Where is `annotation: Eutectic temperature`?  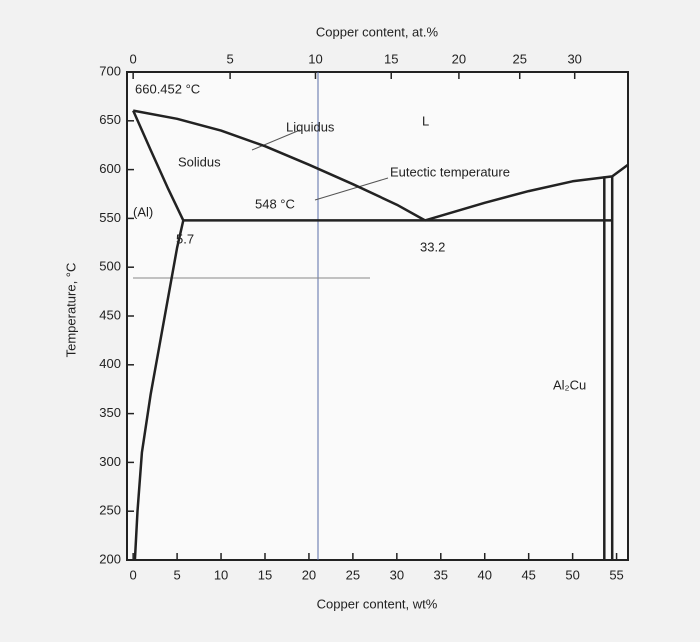 annotation: Eutectic temperature is located at coordinates (450, 171).